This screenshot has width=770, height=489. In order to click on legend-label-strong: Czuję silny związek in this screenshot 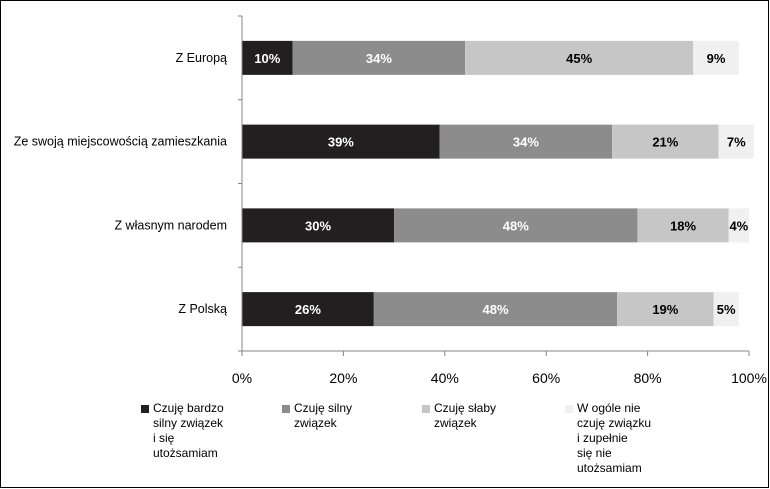, I will do `click(323, 415)`.